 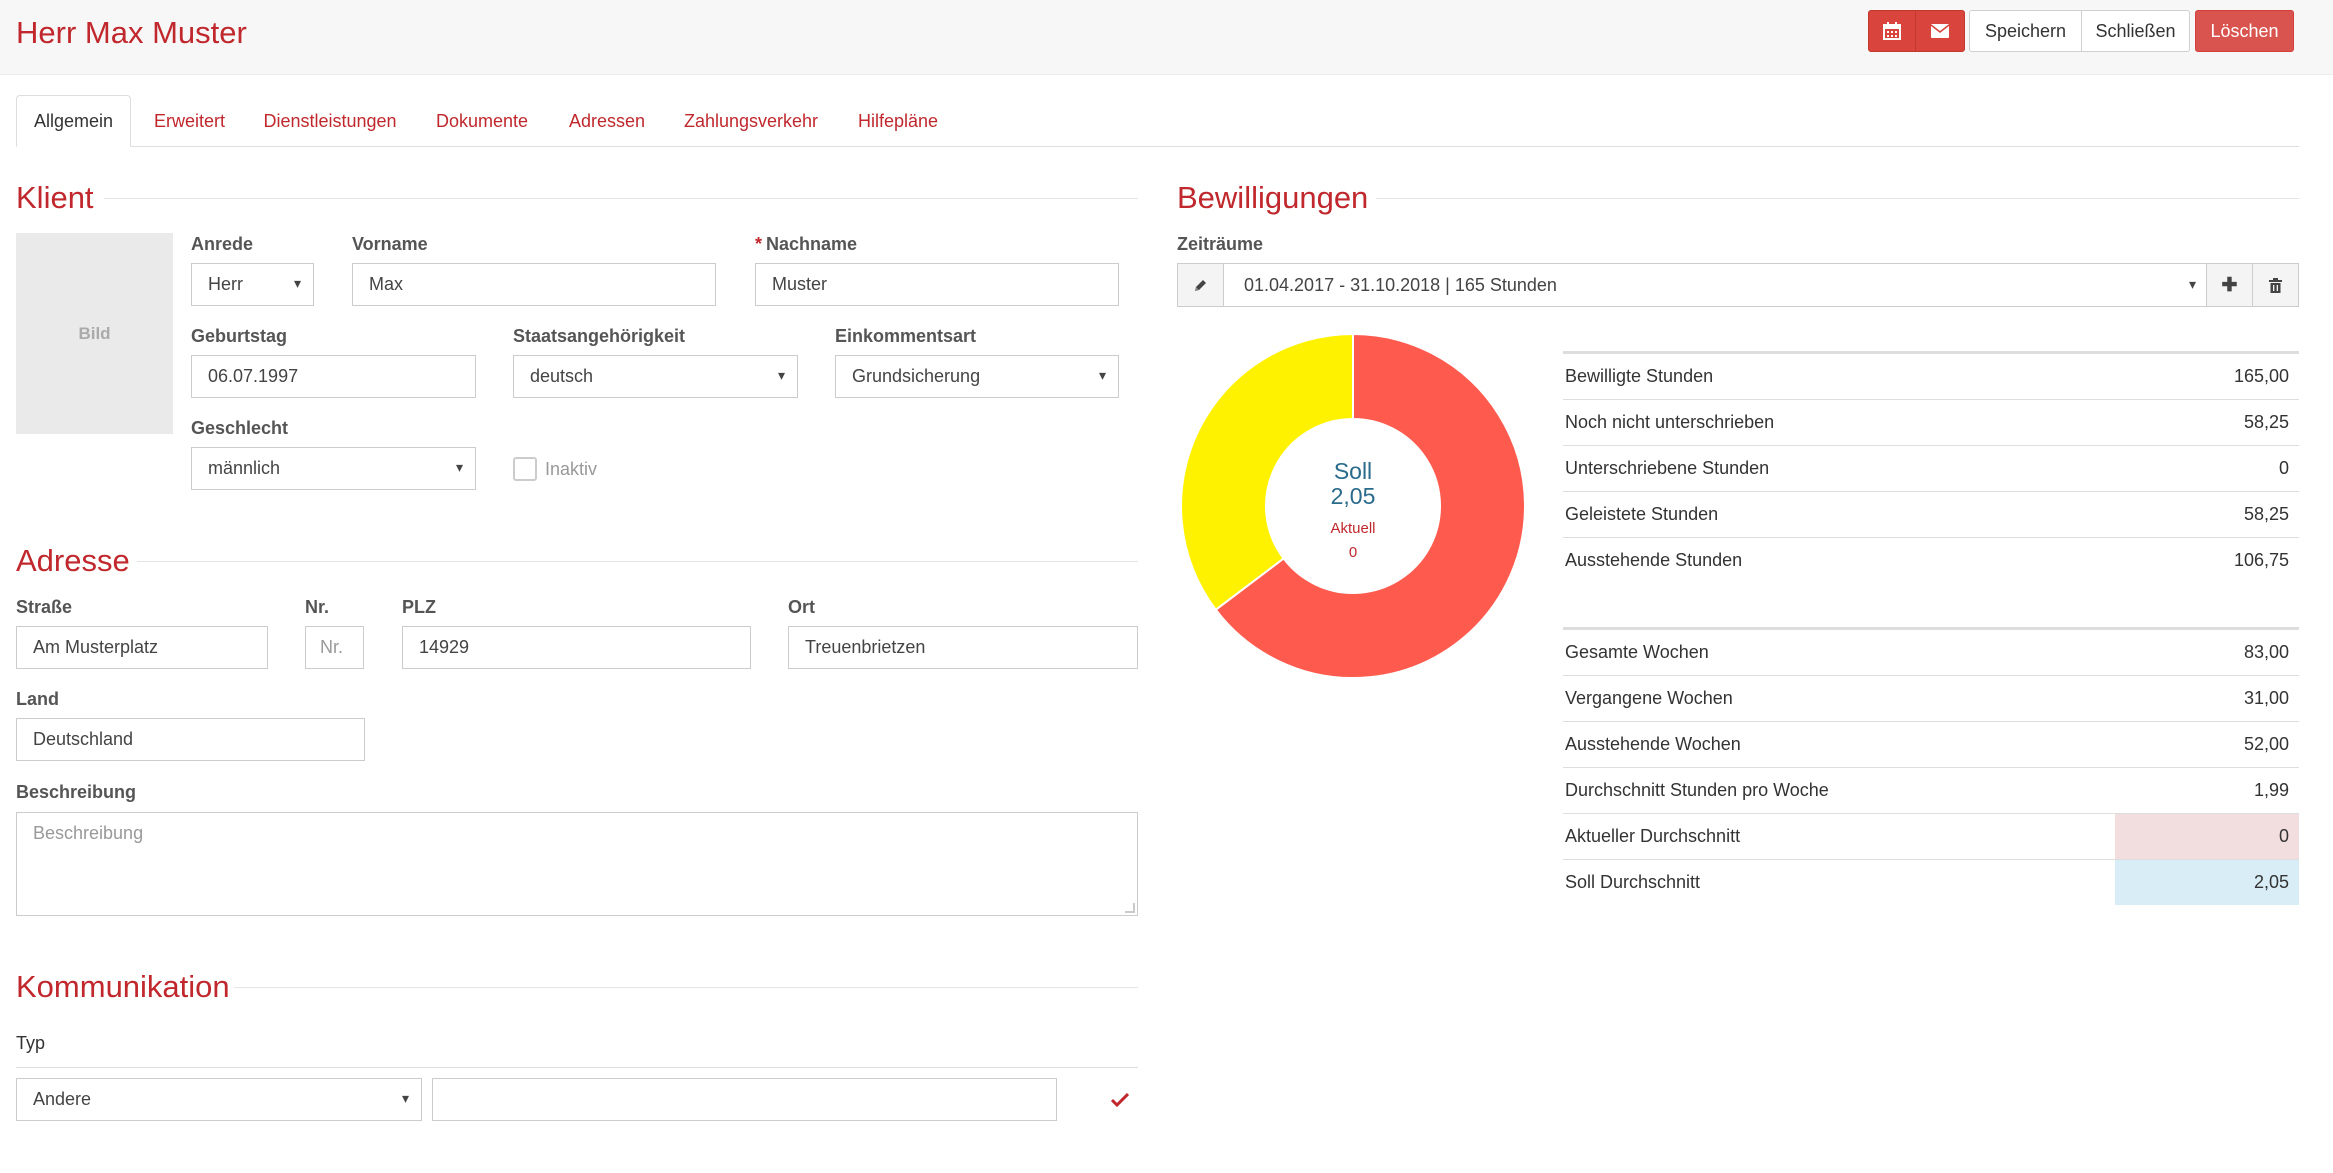 What do you see at coordinates (1353, 552) in the screenshot?
I see `aktuell-value: 0` at bounding box center [1353, 552].